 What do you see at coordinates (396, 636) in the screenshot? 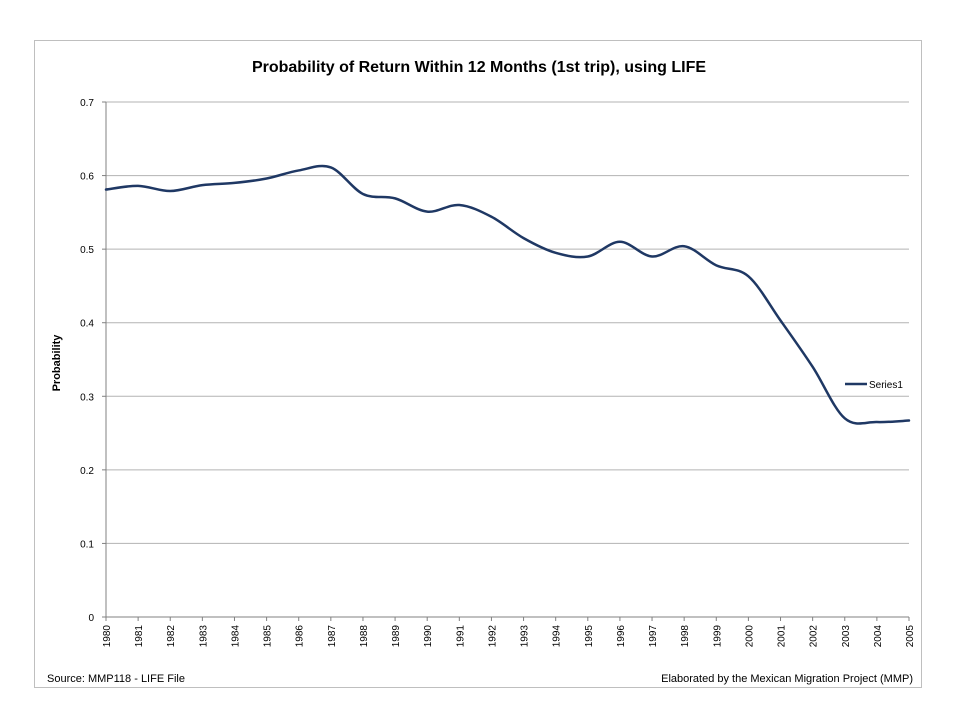
I see `x-tick-label: 1989` at bounding box center [396, 636].